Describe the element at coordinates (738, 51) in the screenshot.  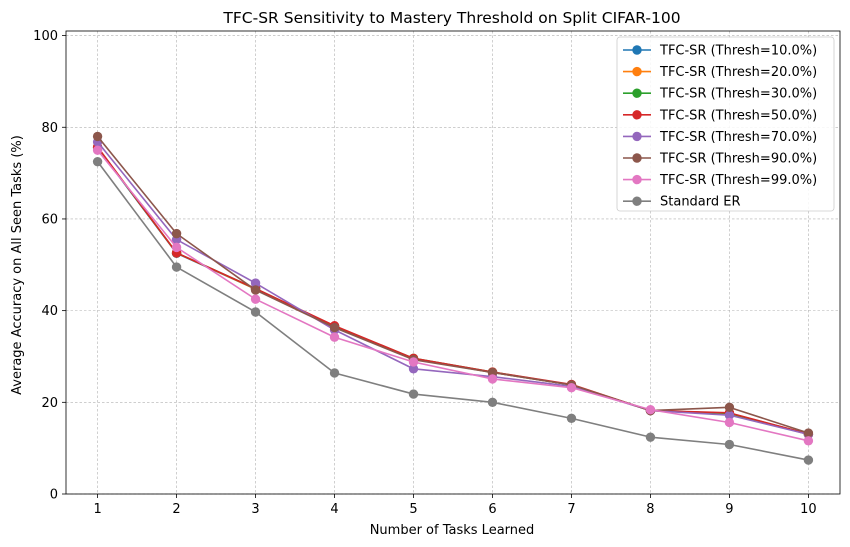
I see `legend-label: TFC-SR (Thresh=10.0%)` at that location.